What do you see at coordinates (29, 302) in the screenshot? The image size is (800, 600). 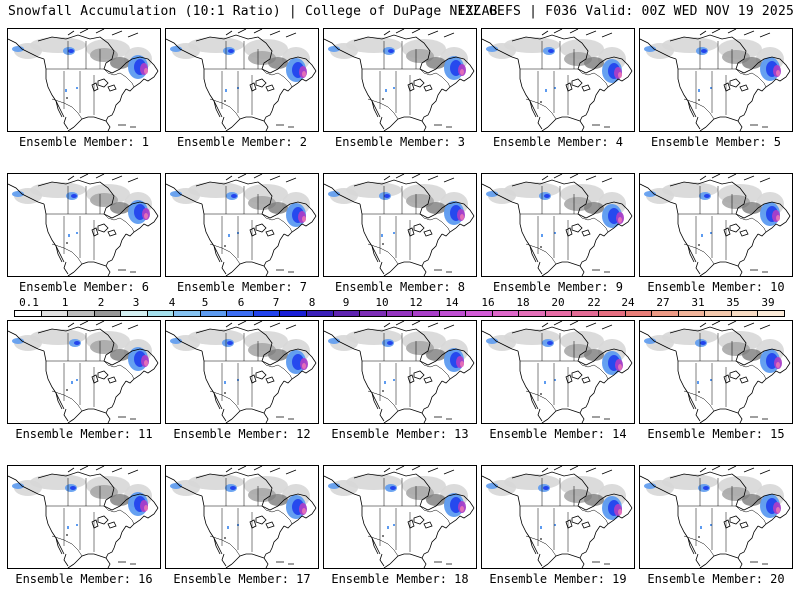 I see `colorbar-tick-label: 0.1` at bounding box center [29, 302].